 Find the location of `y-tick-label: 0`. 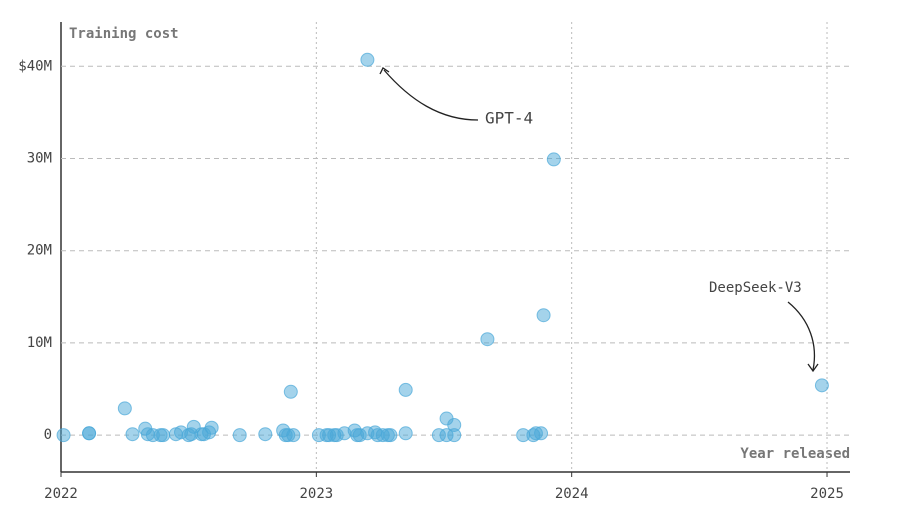

y-tick-label: 0 is located at coordinates (48, 435).